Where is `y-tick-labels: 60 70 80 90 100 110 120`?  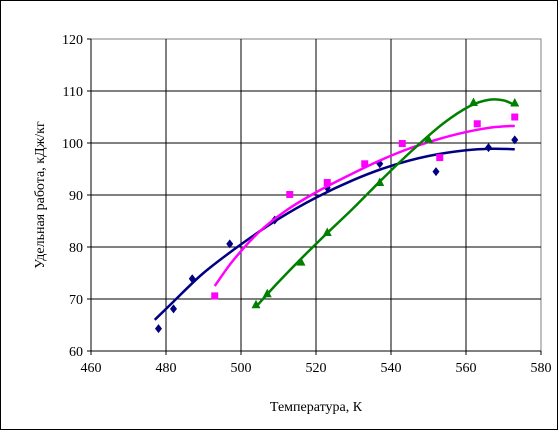 y-tick-labels: 60 70 80 90 100 110 120 is located at coordinates (72, 196).